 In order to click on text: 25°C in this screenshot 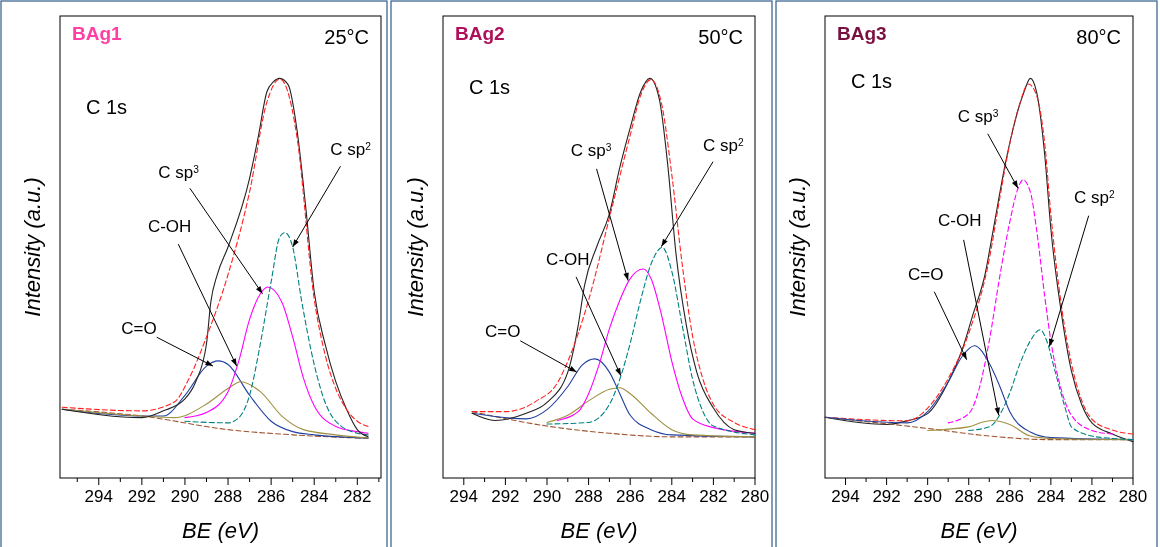, I will do `click(346, 37)`.